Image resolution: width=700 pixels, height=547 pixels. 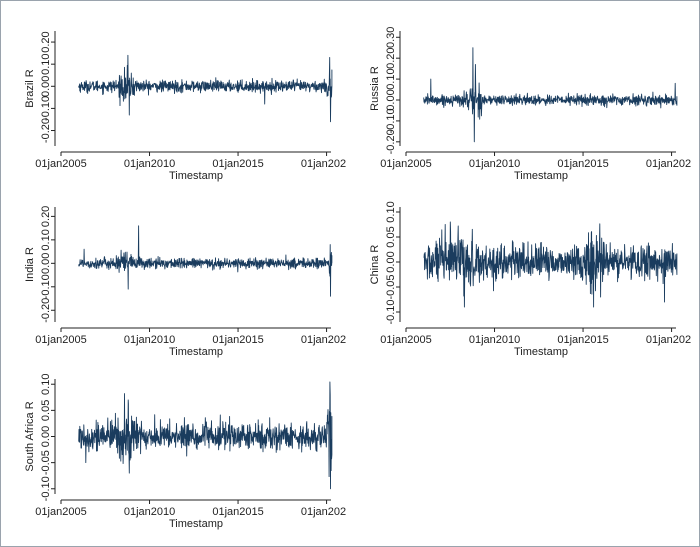 What do you see at coordinates (391, 37) in the screenshot?
I see `y-tick-label: 0.30` at bounding box center [391, 37].